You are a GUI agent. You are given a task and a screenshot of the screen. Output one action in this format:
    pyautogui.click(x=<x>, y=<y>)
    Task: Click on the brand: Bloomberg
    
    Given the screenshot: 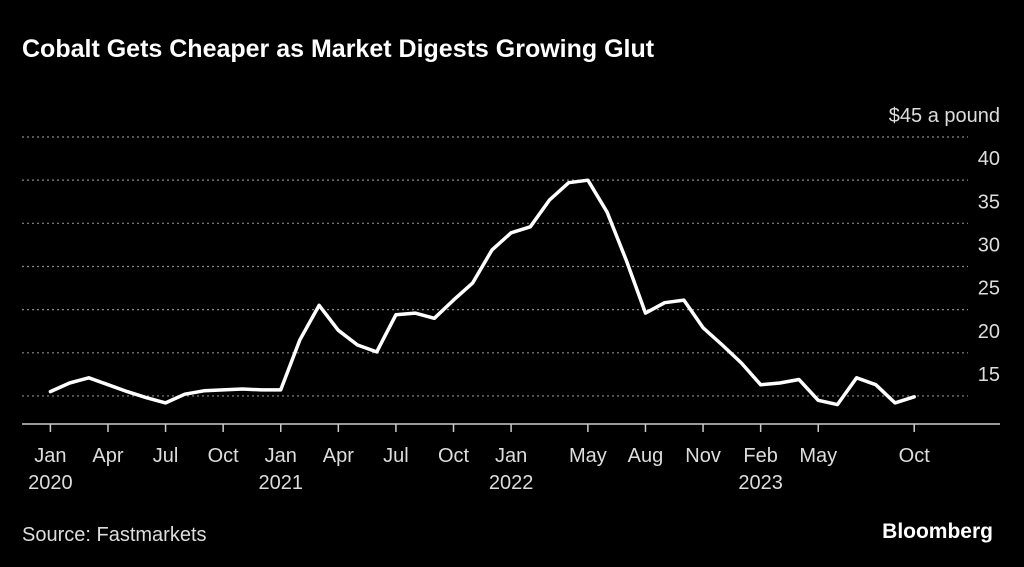 What is the action you would take?
    pyautogui.click(x=937, y=531)
    